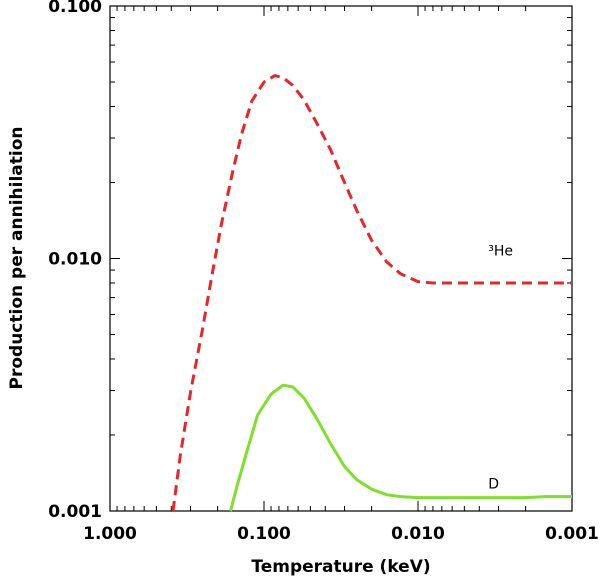  I want to click on x-axis-title: Temperature (keV), so click(340, 567).